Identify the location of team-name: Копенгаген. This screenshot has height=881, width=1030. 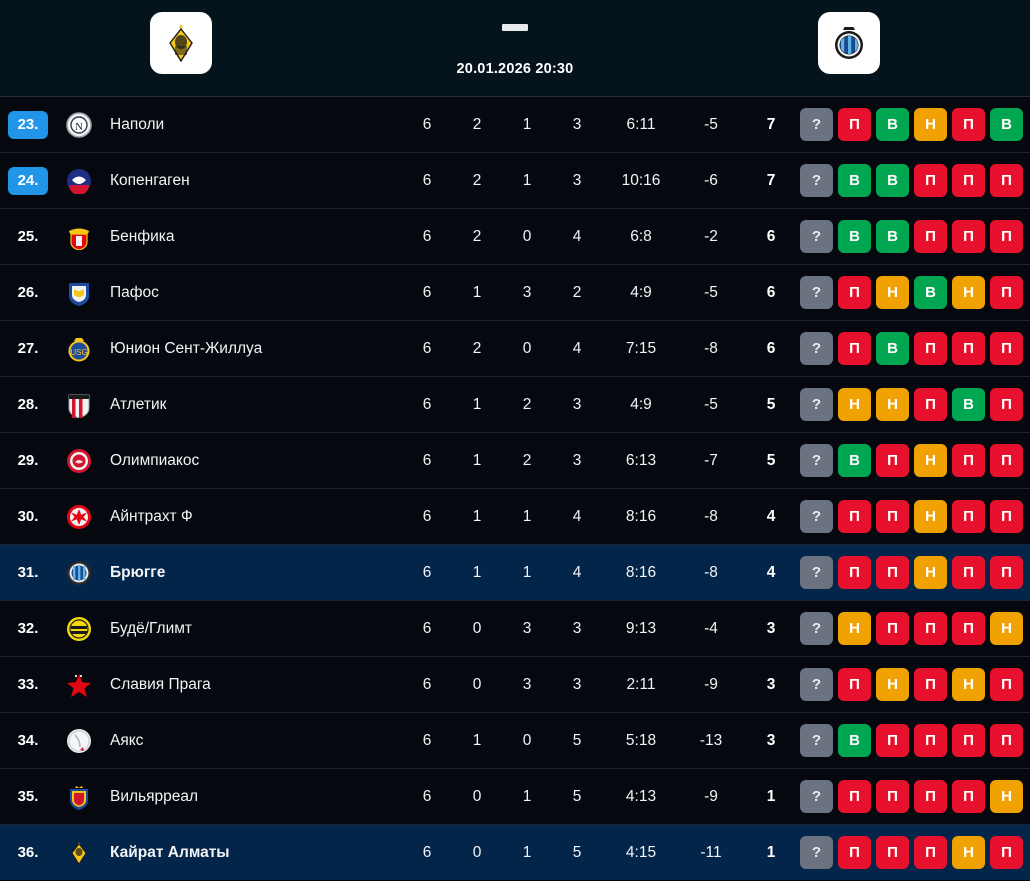
(150, 180).